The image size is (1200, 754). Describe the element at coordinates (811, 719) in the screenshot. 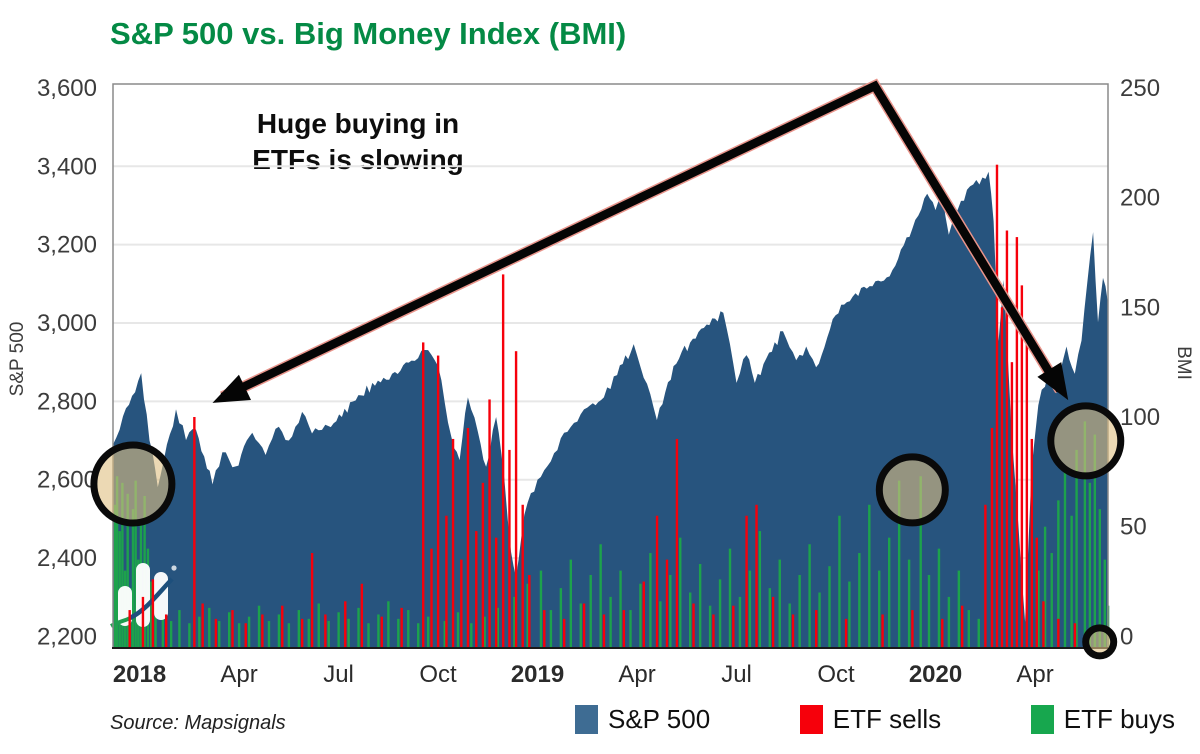

I see `etf-sells-swatch-icon` at that location.